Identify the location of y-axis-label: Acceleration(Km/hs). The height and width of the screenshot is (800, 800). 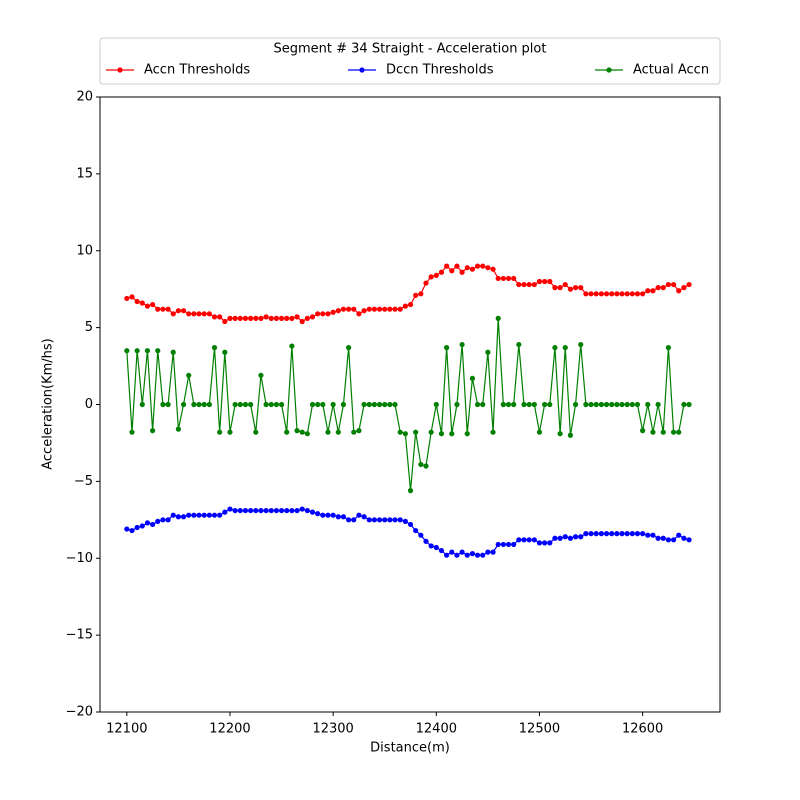
(48, 404).